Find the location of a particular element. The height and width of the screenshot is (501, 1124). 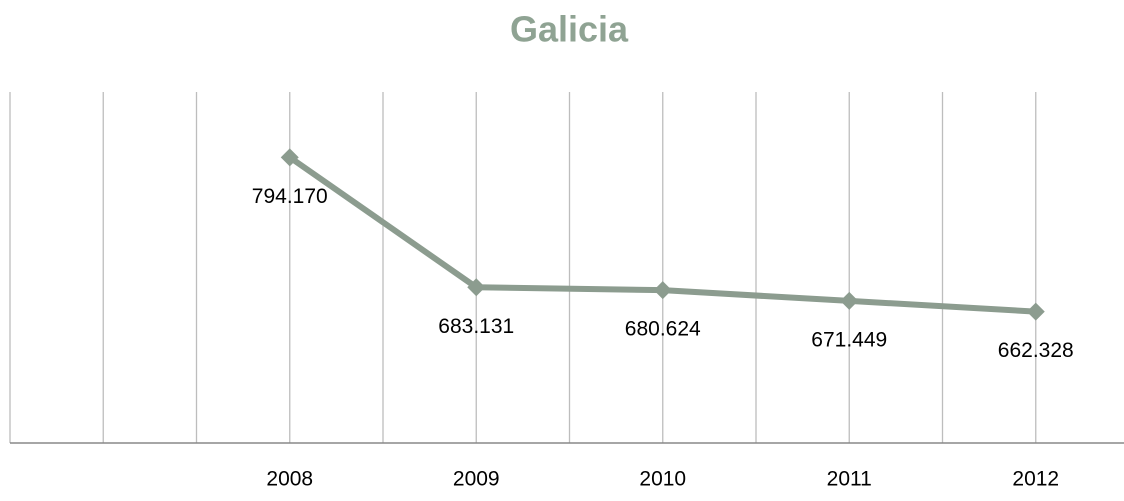

x-tick-label: 2012 is located at coordinates (1035, 479).